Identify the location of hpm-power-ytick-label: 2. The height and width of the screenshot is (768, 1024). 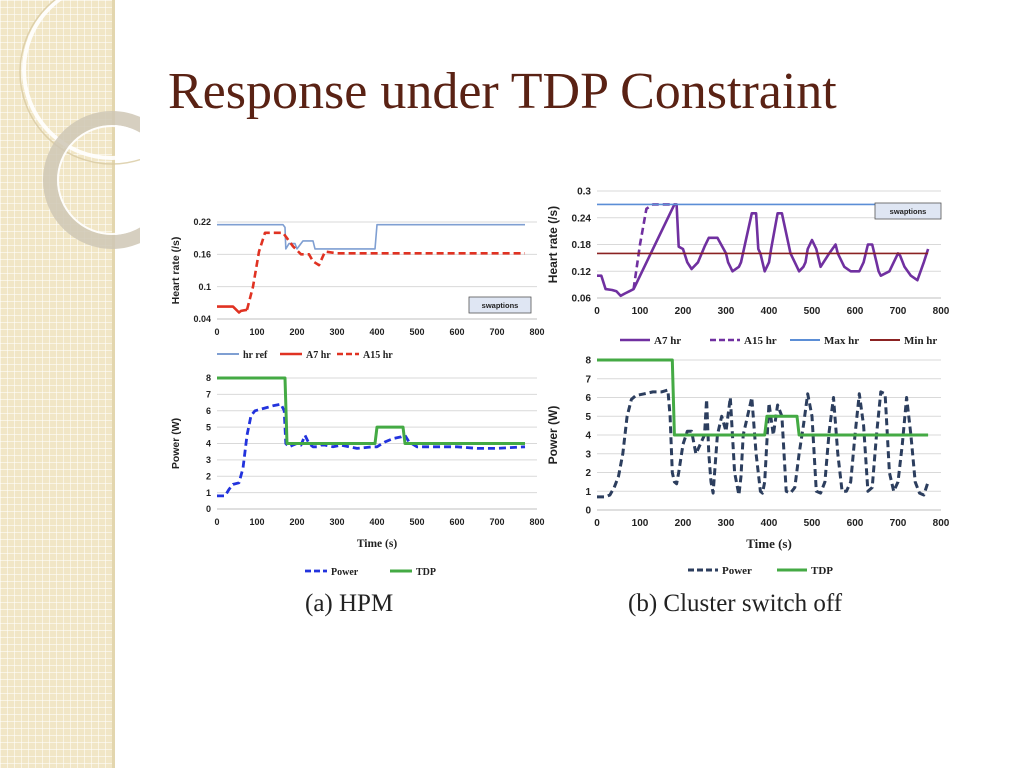
(208, 476).